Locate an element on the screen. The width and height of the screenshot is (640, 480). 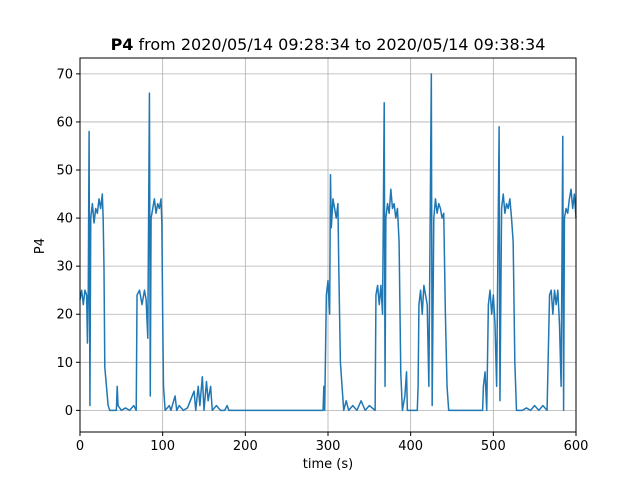
y-tick-label: 10 is located at coordinates (64, 363).